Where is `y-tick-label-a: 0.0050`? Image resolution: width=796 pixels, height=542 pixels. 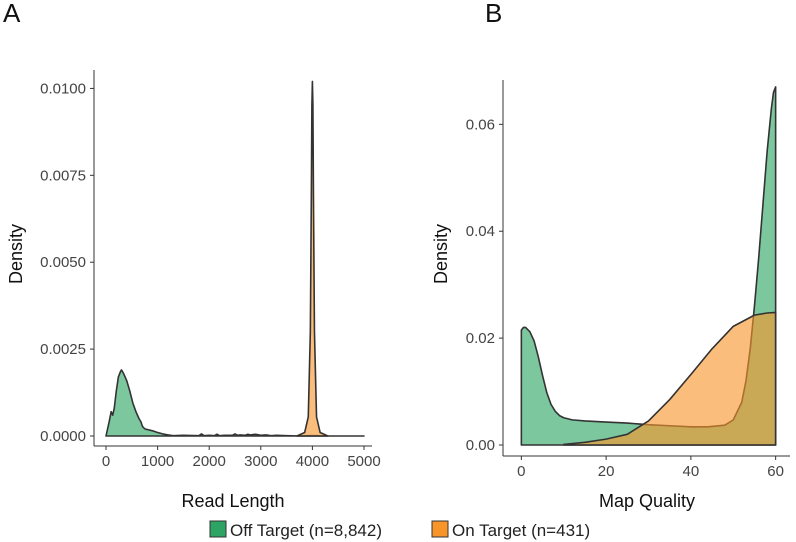 y-tick-label-a: 0.0050 is located at coordinates (63, 262).